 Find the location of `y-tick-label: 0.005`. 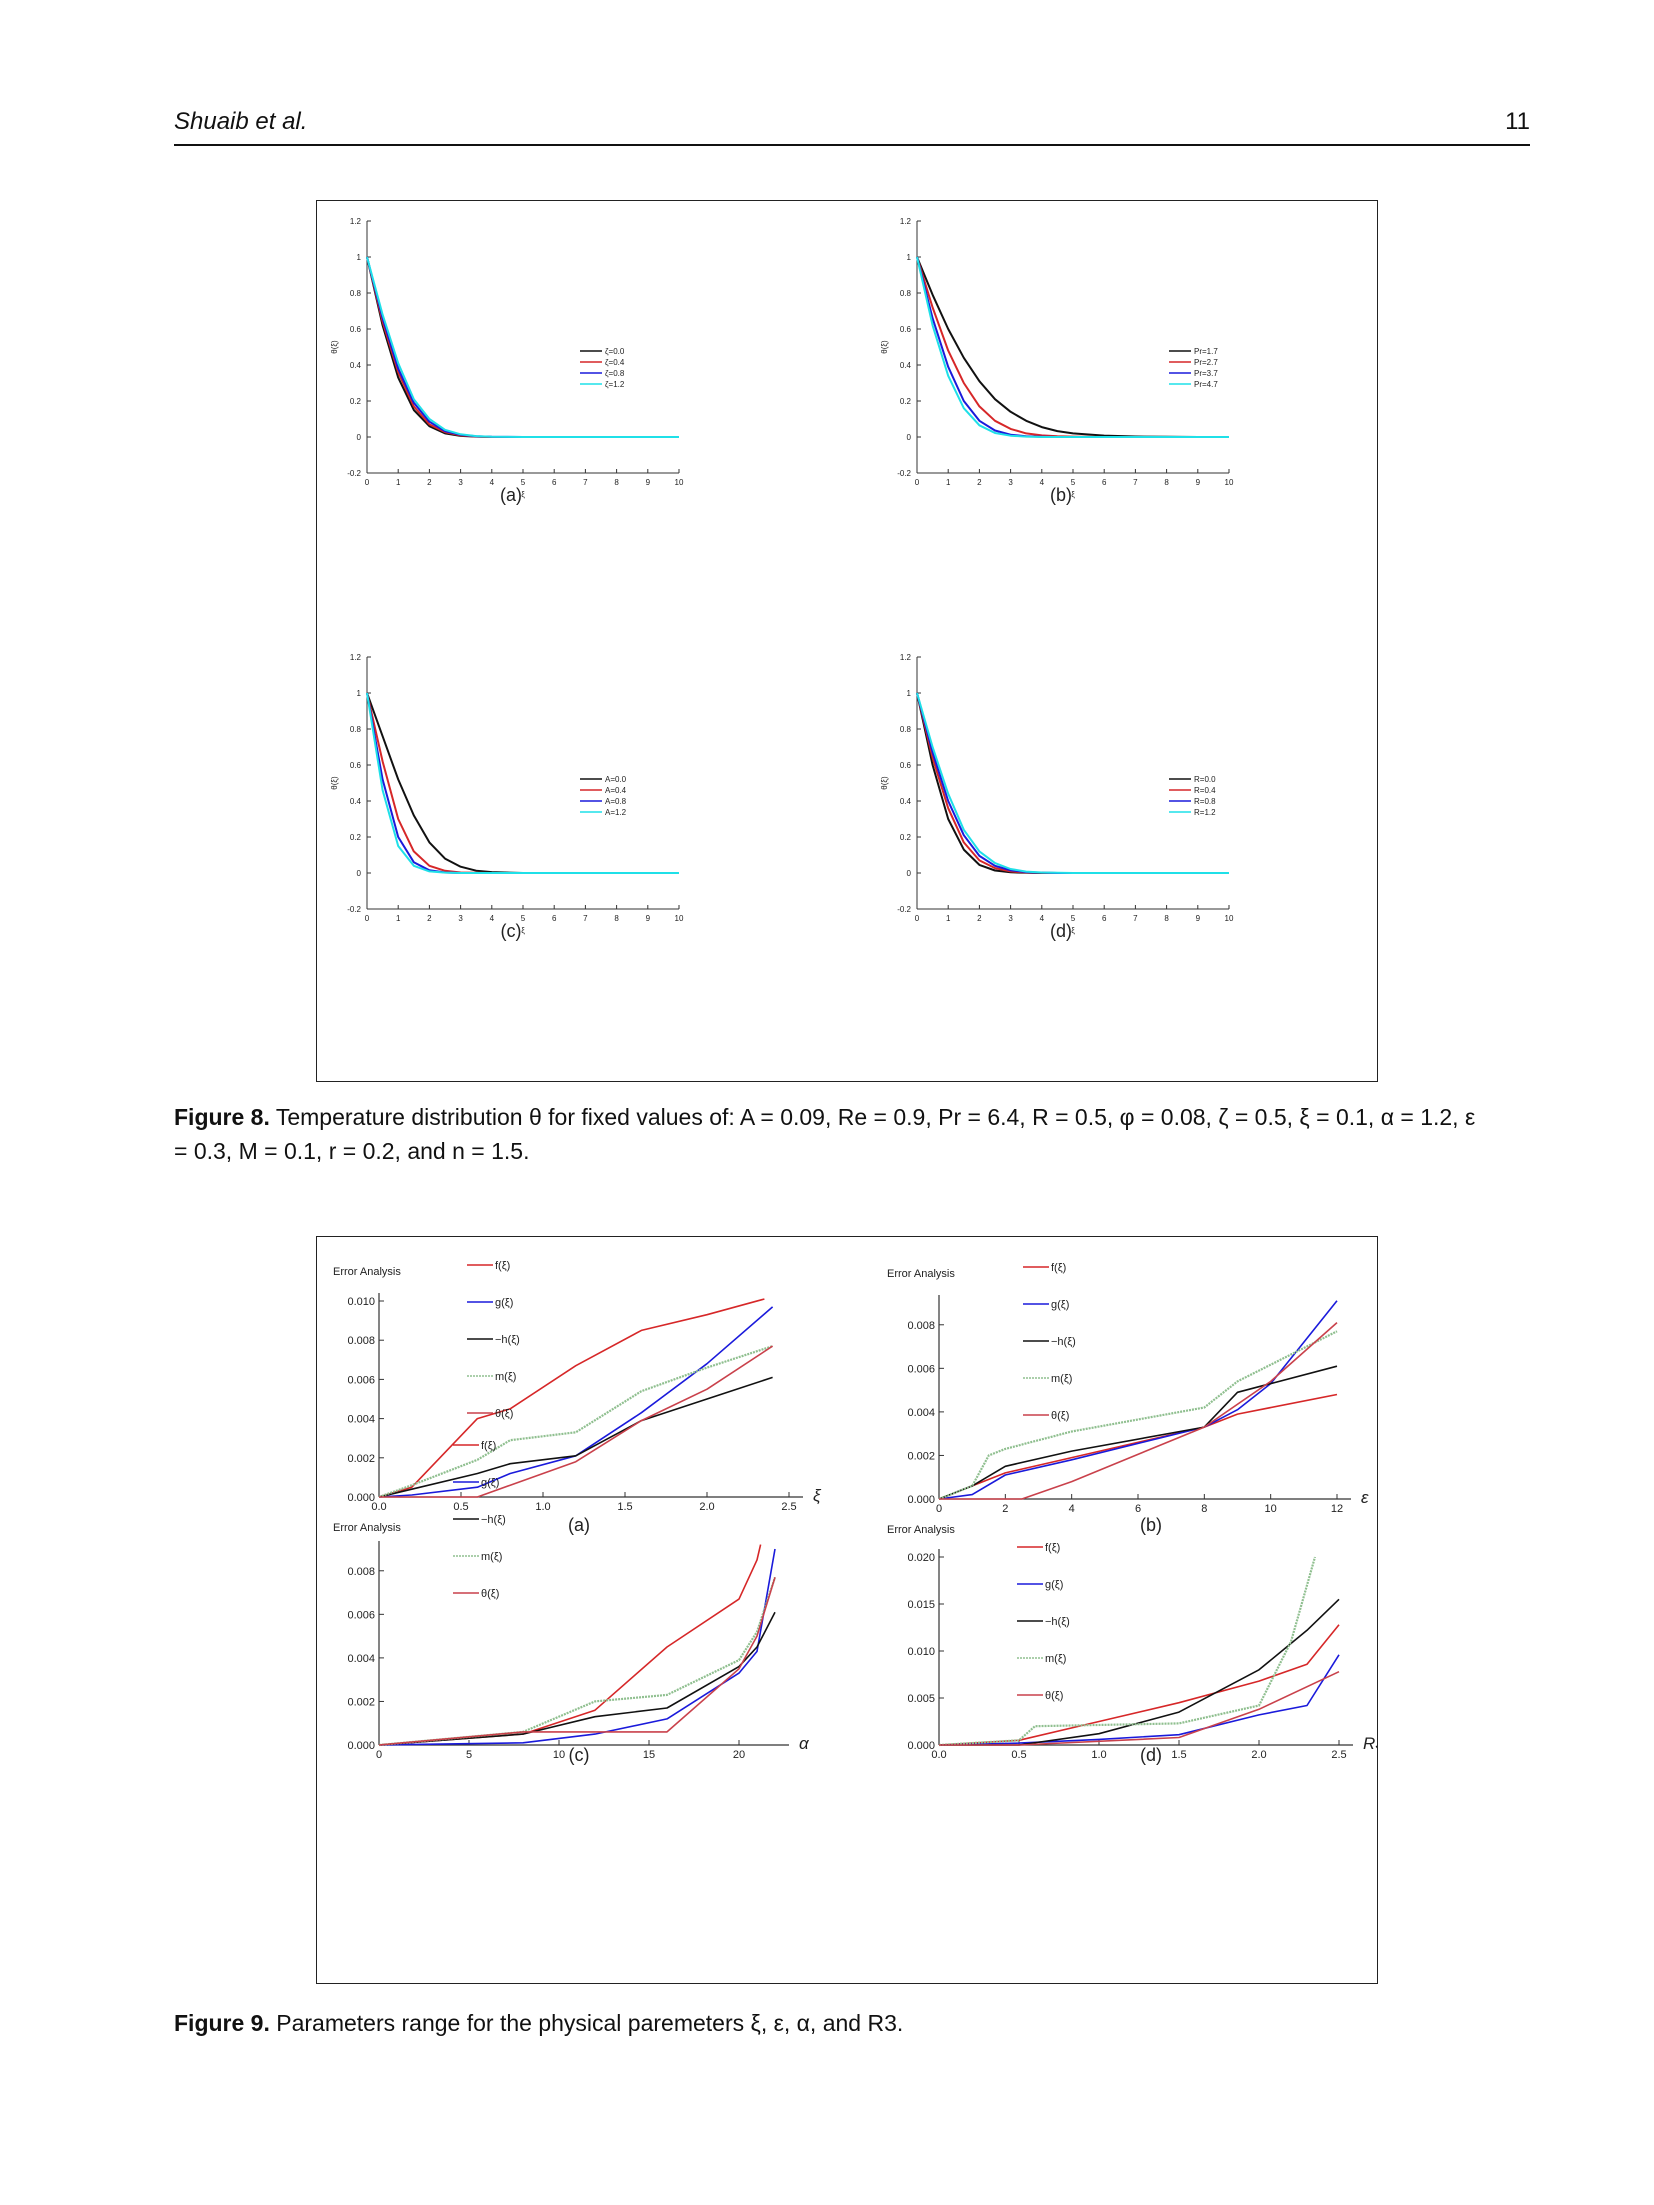

y-tick-label: 0.005 is located at coordinates (921, 1699).